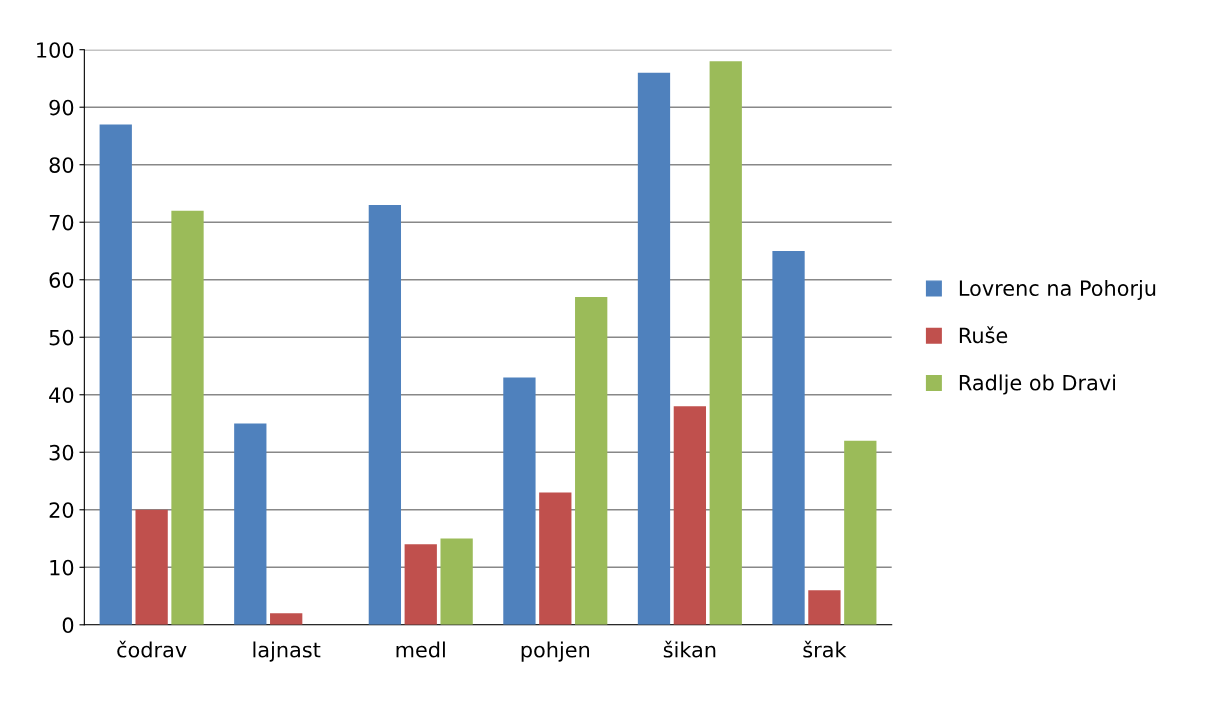 This screenshot has width=1205, height=710. Describe the element at coordinates (61, 510) in the screenshot. I see `y-tick-label: 20` at that location.